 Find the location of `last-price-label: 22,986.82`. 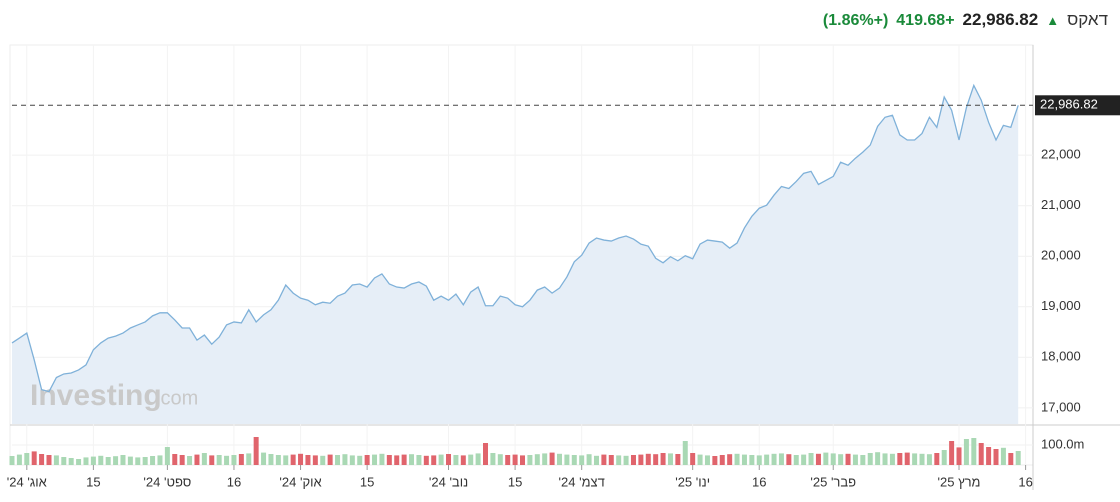

last-price-label: 22,986.82 is located at coordinates (1069, 104).